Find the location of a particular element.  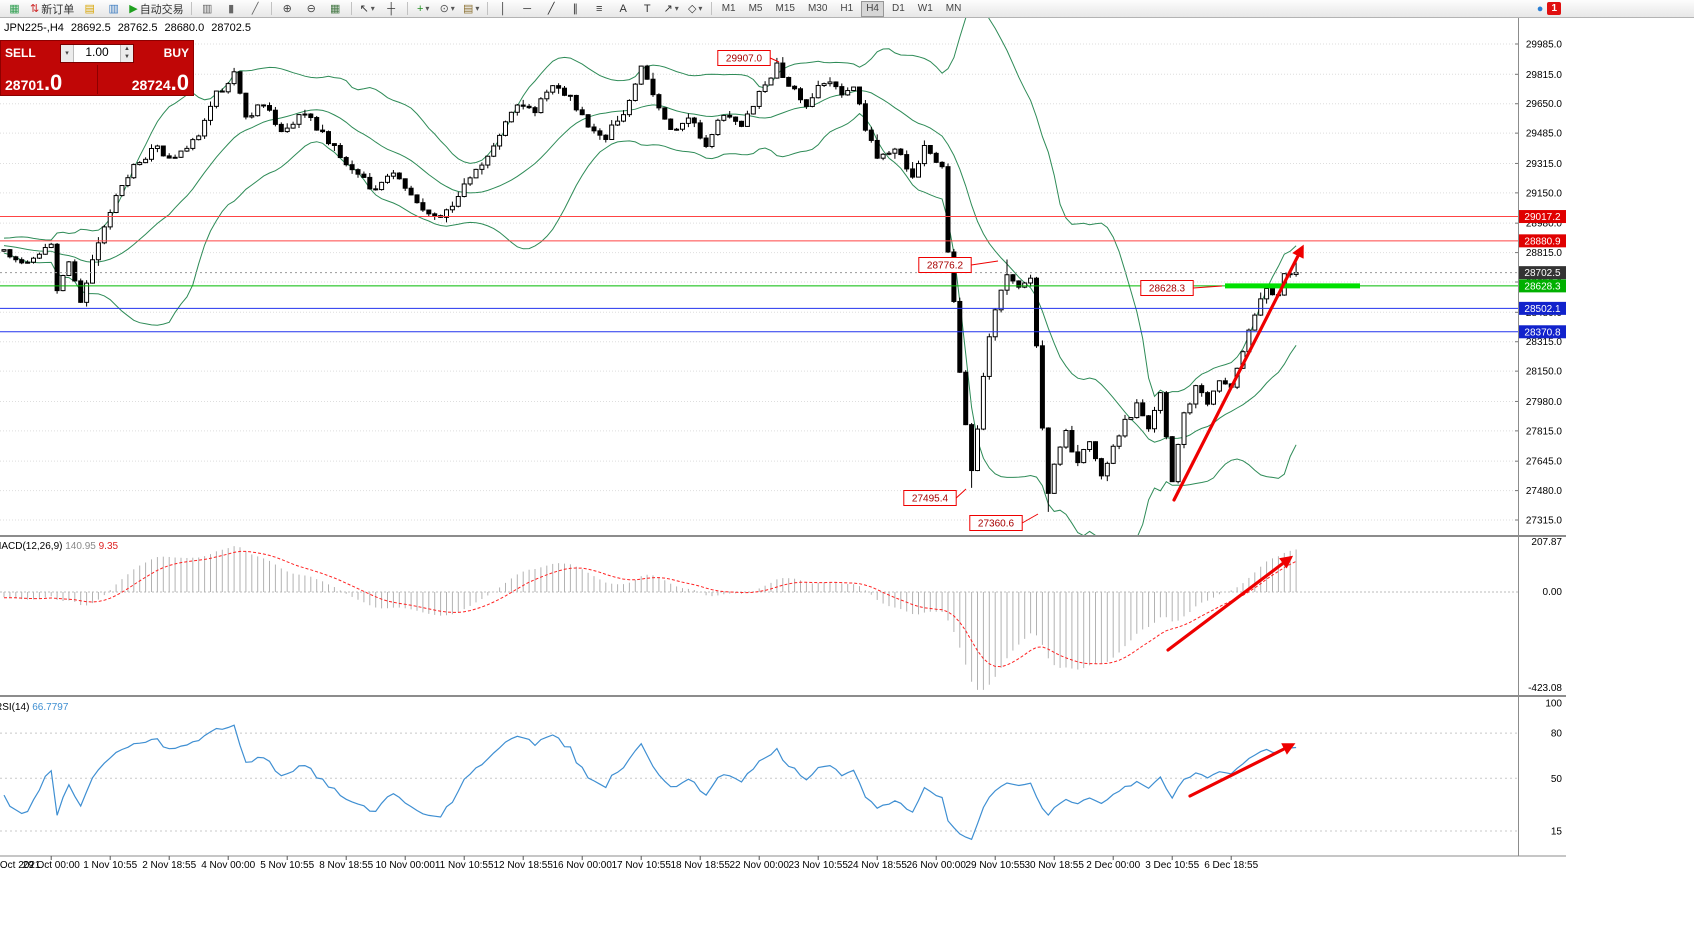

auto-trading-button: ▶ 自动交易 is located at coordinates (156, 9).